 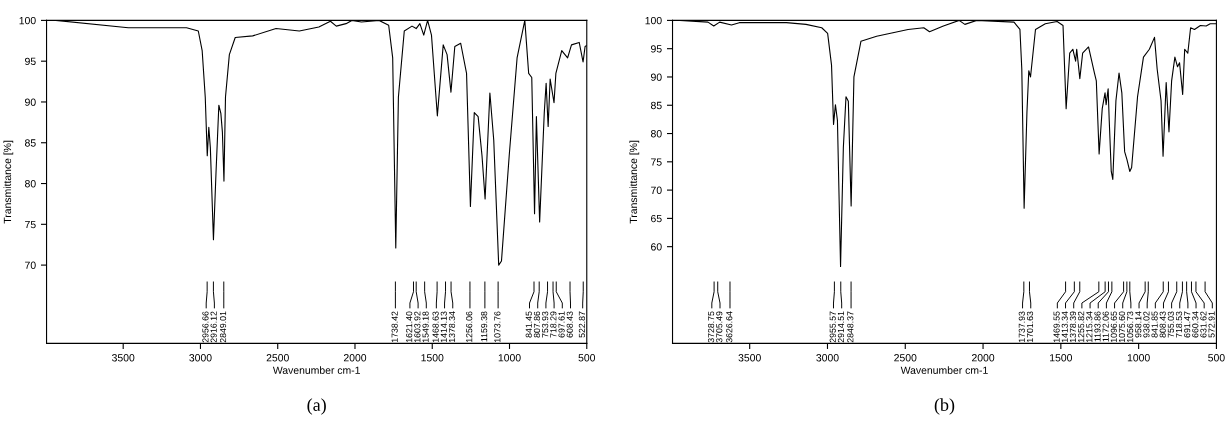 What do you see at coordinates (656, 247) in the screenshot?
I see `y-tick-label: 60` at bounding box center [656, 247].